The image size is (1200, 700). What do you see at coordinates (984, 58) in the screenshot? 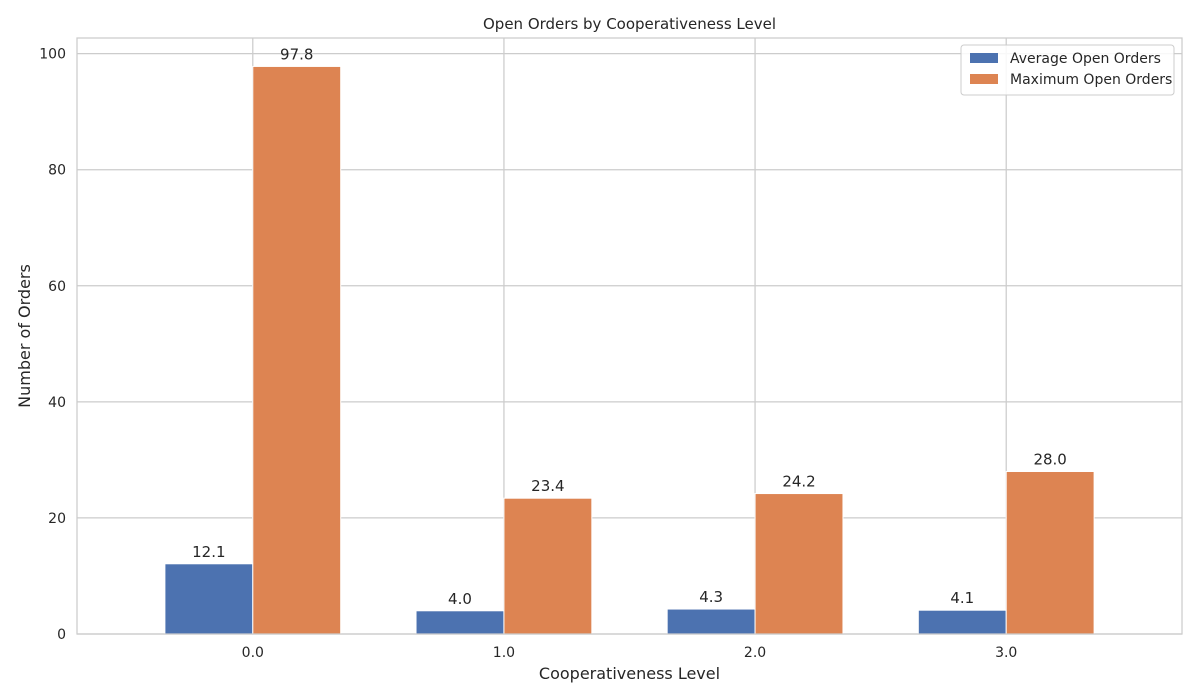
I see `legend-swatch-average` at bounding box center [984, 58].